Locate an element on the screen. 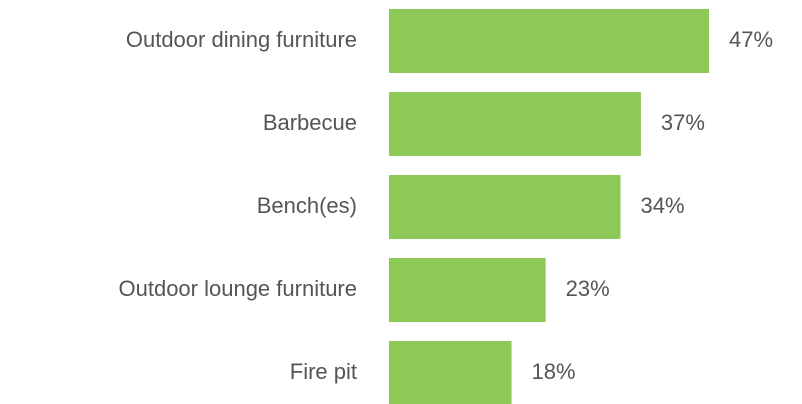 The width and height of the screenshot is (802, 404). data-label: 34% is located at coordinates (662, 205).